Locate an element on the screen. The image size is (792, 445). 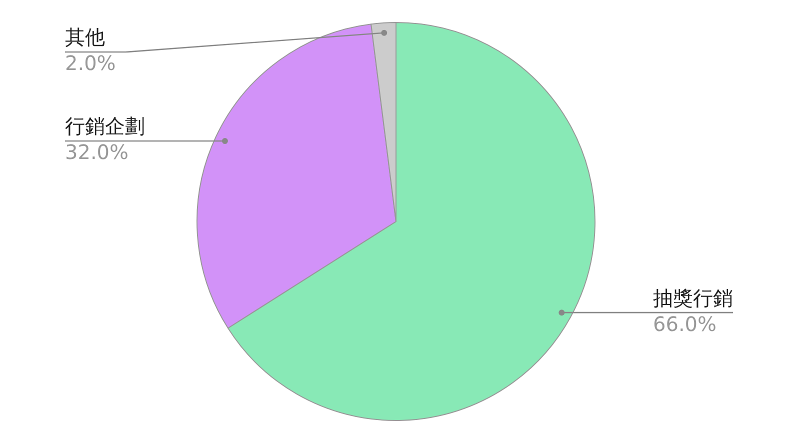
data-label: 32.0% is located at coordinates (97, 152).